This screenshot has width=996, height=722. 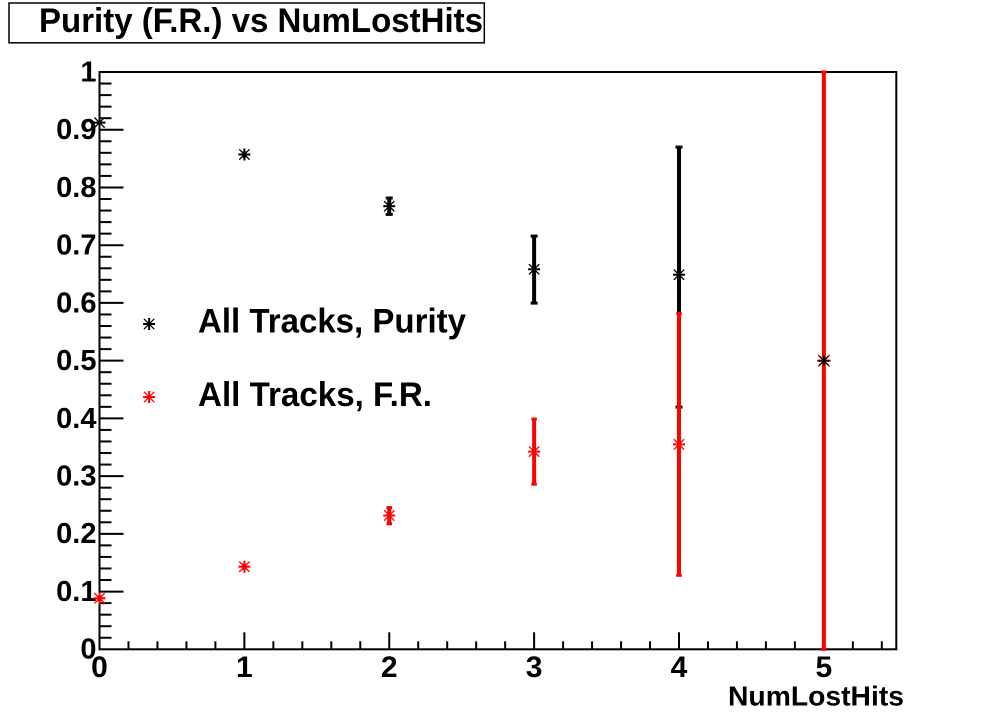 I want to click on svg-text: 0.2, so click(x=76, y=534).